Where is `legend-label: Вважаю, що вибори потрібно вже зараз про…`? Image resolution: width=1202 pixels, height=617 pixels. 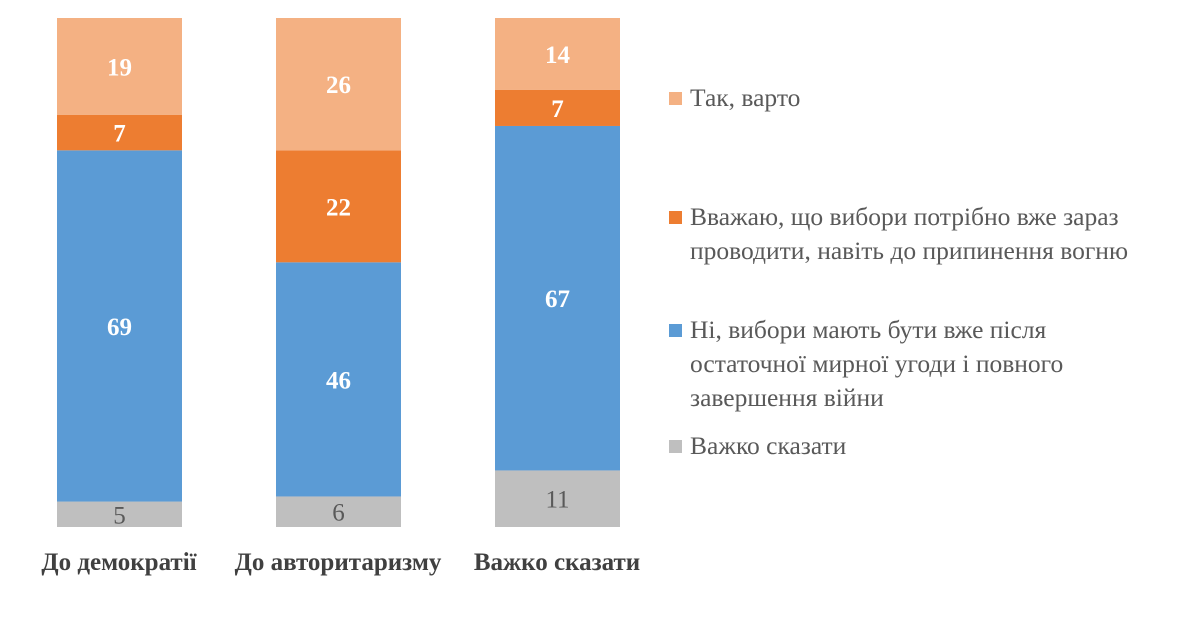
legend-label: Вважаю, що вибори потрібно вже зараз про… is located at coordinates (909, 233).